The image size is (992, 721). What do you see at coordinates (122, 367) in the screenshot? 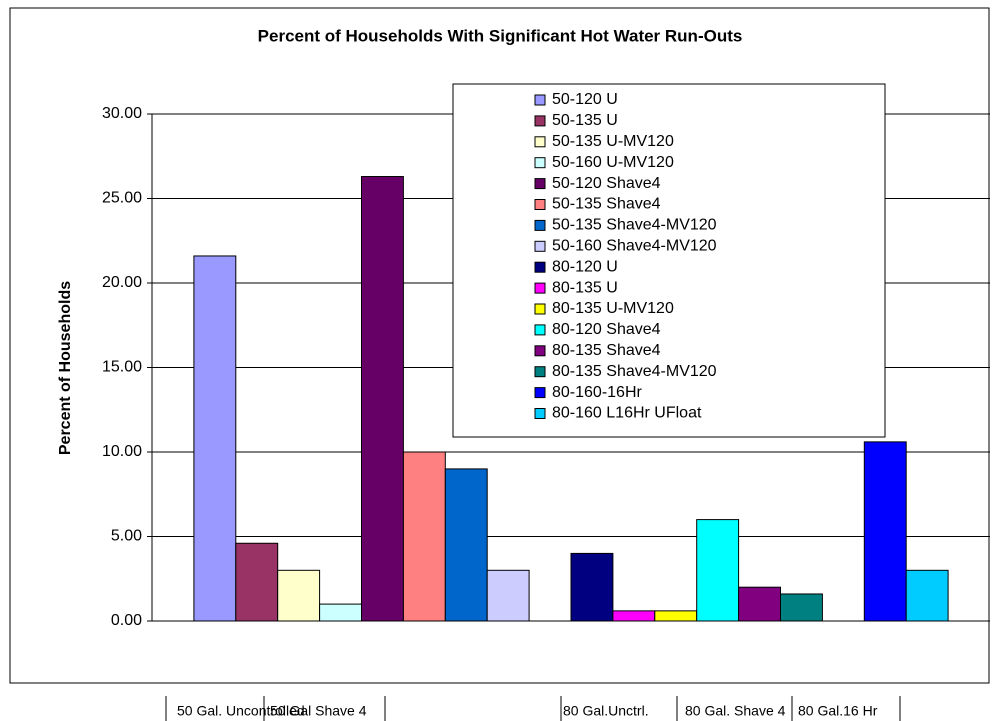
I see `y-tick-label: 15.00` at bounding box center [122, 367].